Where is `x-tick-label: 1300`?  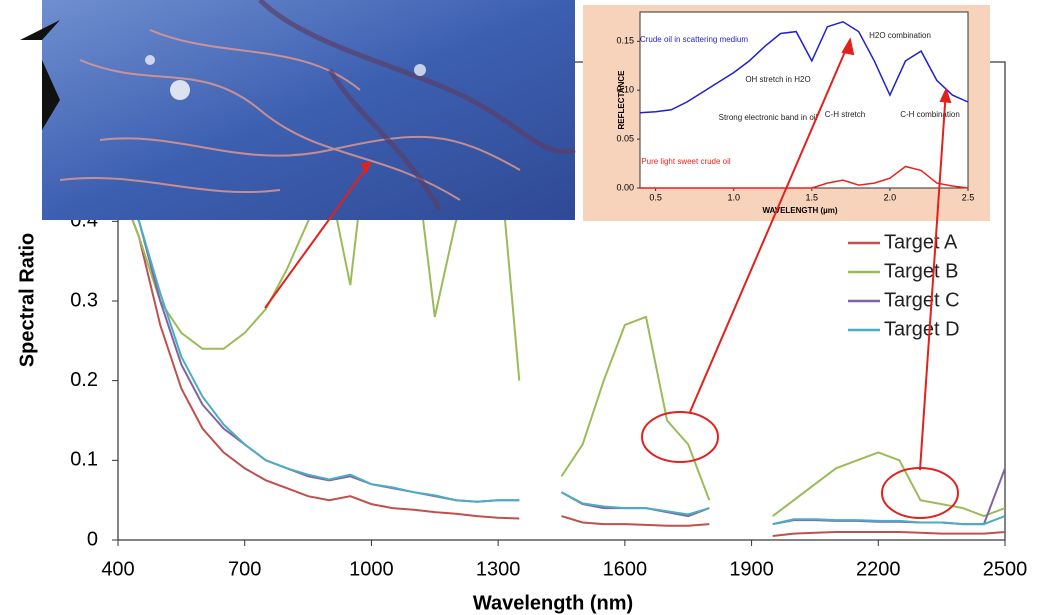 x-tick-label: 1300 is located at coordinates (498, 569).